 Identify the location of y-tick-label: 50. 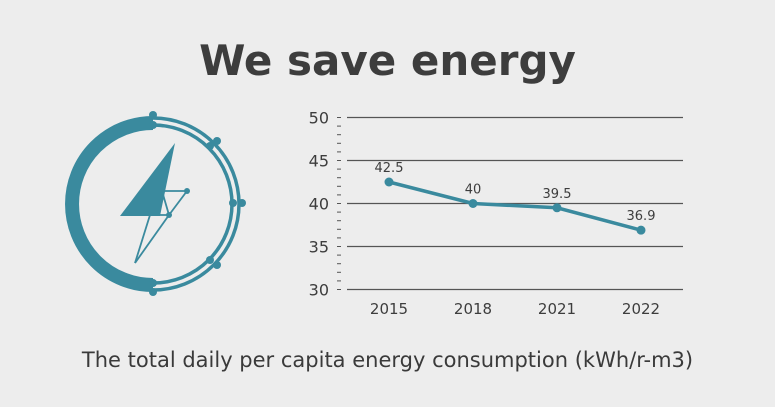
(319, 118).